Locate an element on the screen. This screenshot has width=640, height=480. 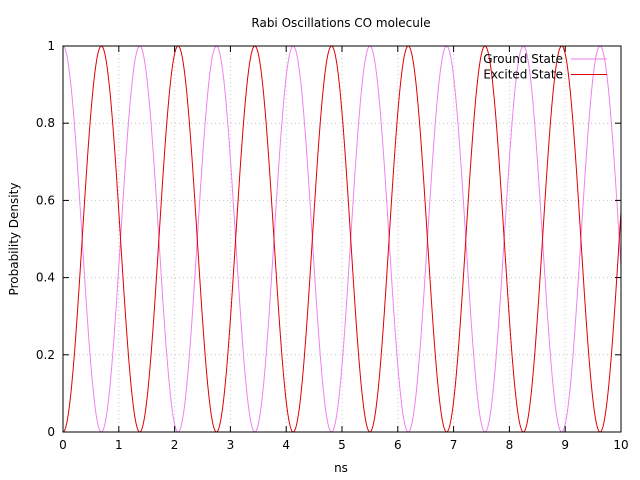
x-tick-label: 8 is located at coordinates (510, 445).